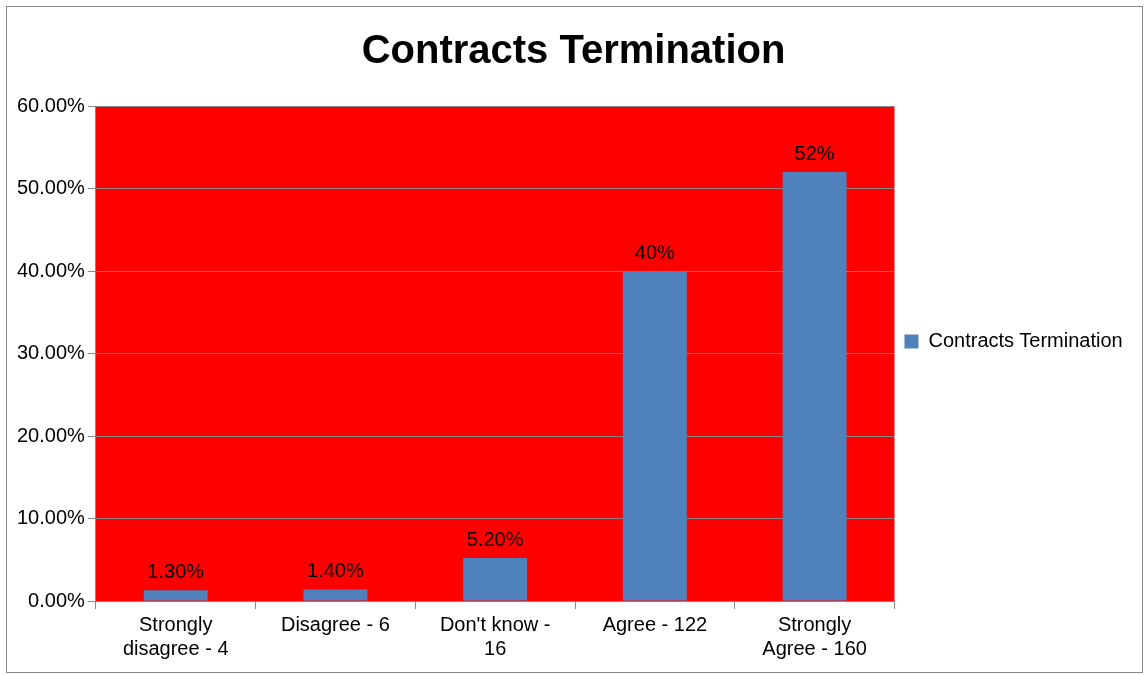 The height and width of the screenshot is (675, 1145). Describe the element at coordinates (335, 623) in the screenshot. I see `x-tick-label: Disagree - 6` at that location.